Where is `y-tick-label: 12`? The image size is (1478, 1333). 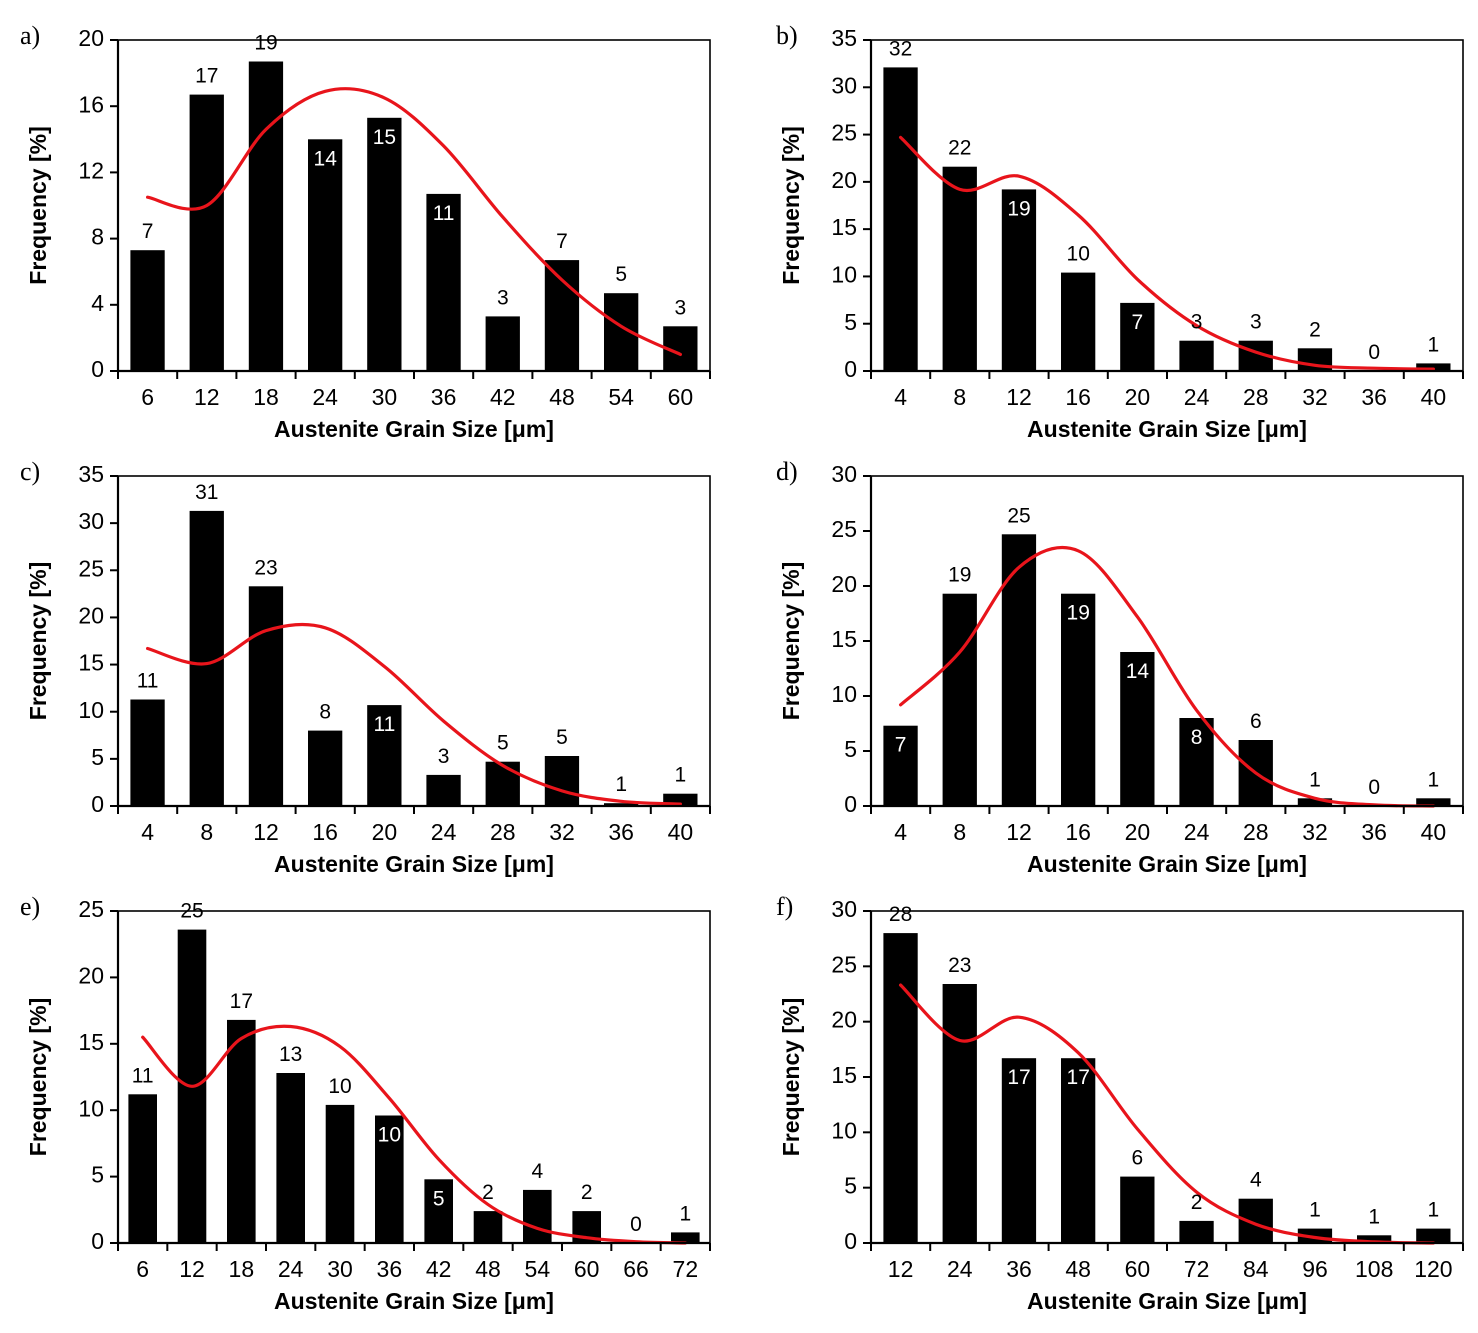
y-tick-label: 12 is located at coordinates (91, 170).